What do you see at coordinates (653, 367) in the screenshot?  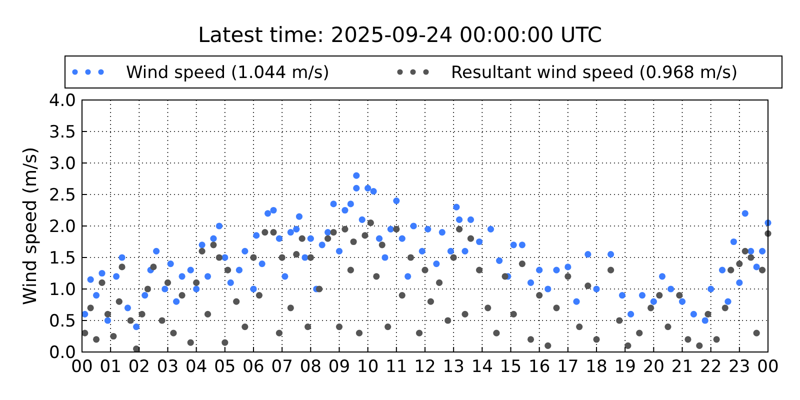 I see `x-tick-label: 20` at bounding box center [653, 367].